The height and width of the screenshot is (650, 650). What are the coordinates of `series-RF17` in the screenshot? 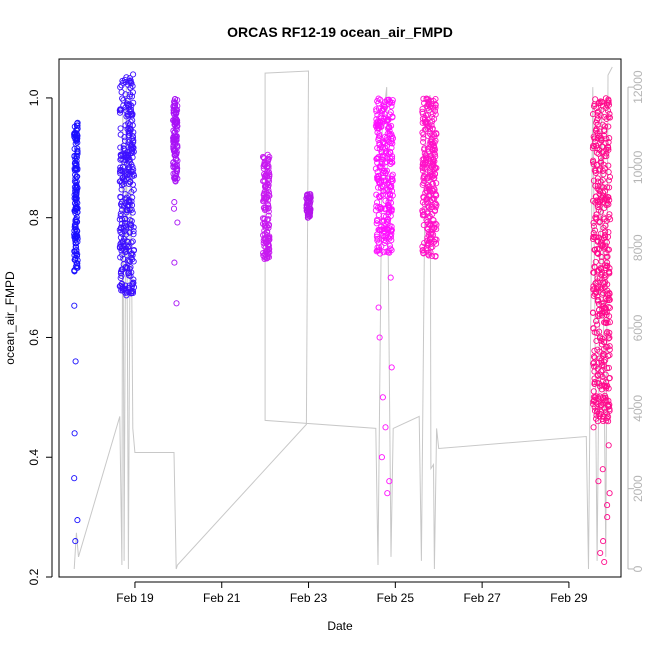 It's located at (384, 296).